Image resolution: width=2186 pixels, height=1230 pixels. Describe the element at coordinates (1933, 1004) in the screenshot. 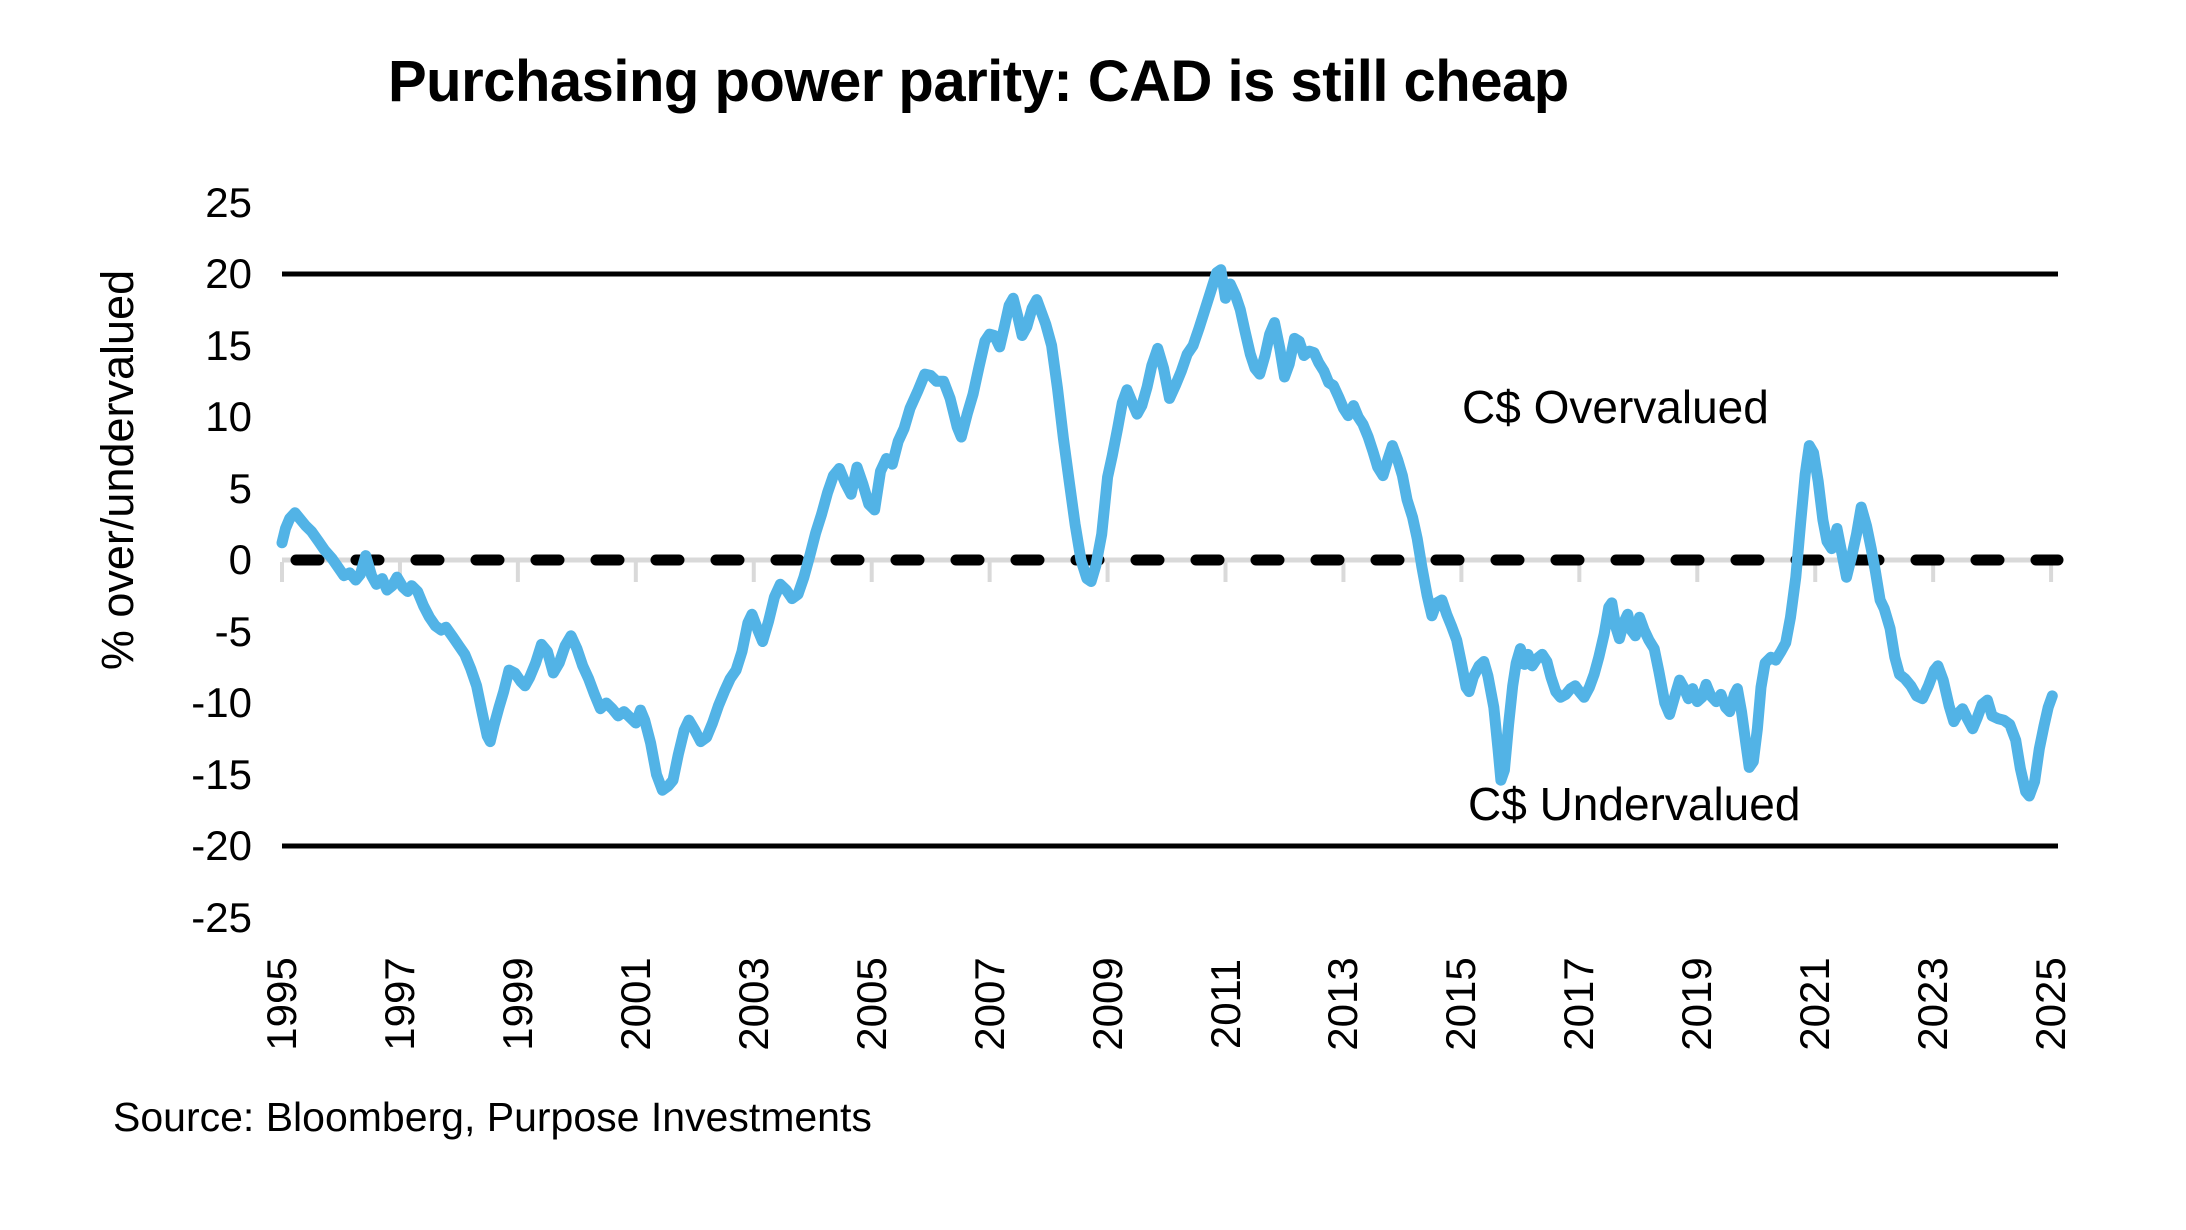

I see `x-tick-label-2023: 2023` at that location.